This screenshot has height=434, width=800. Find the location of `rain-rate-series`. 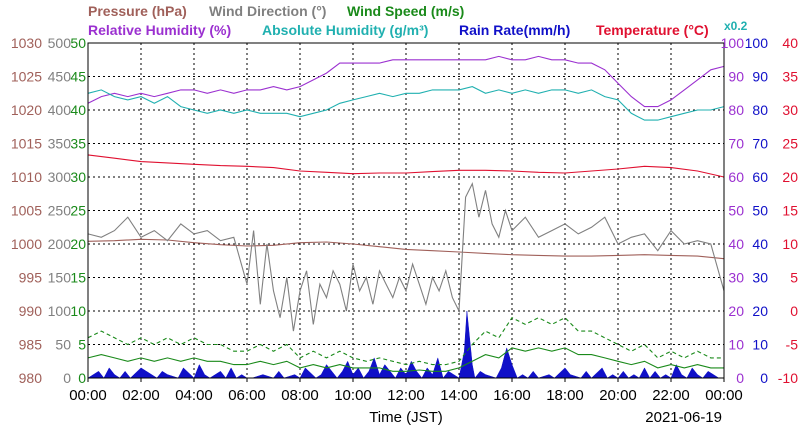

rain-rate-series is located at coordinates (405, 344).